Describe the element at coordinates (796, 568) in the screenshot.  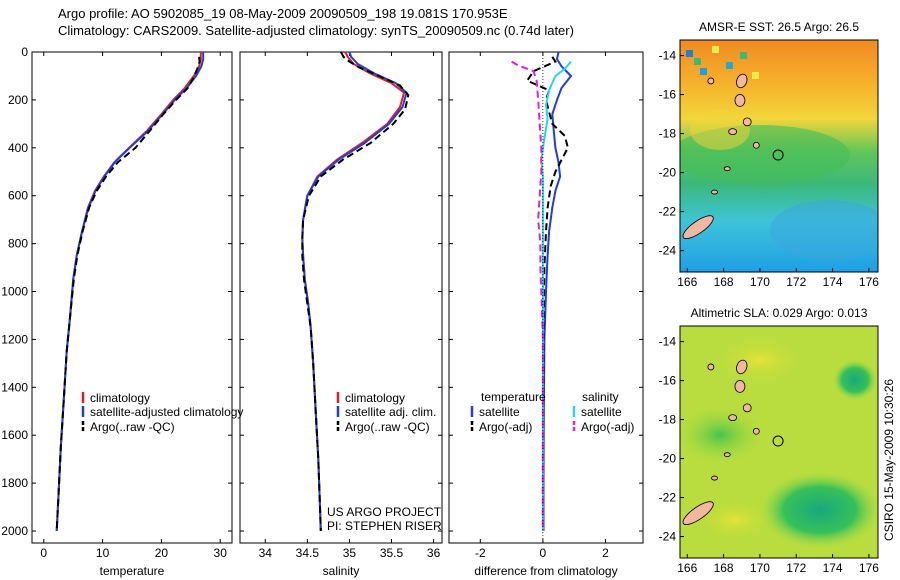
I see `sla-map-xtick-label: 172` at that location.